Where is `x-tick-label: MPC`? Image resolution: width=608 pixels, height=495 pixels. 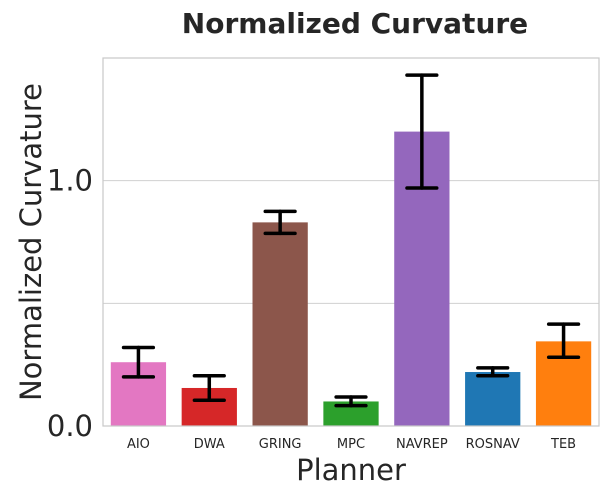
x-tick-label: MPC is located at coordinates (351, 444).